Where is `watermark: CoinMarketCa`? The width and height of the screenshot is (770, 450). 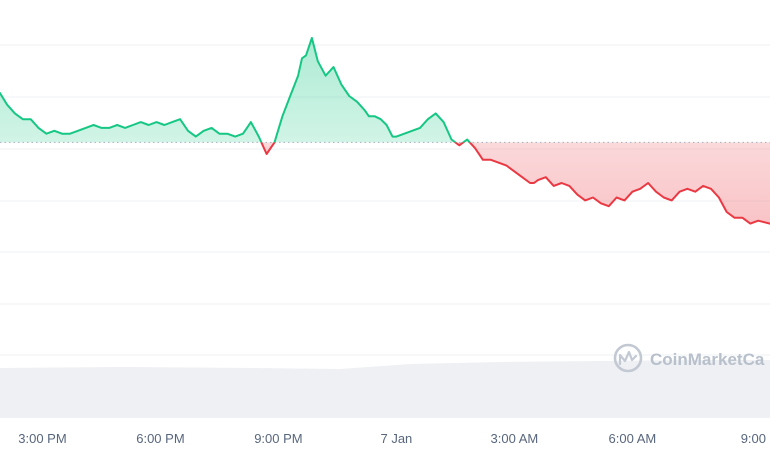
watermark: CoinMarketCa is located at coordinates (689, 358).